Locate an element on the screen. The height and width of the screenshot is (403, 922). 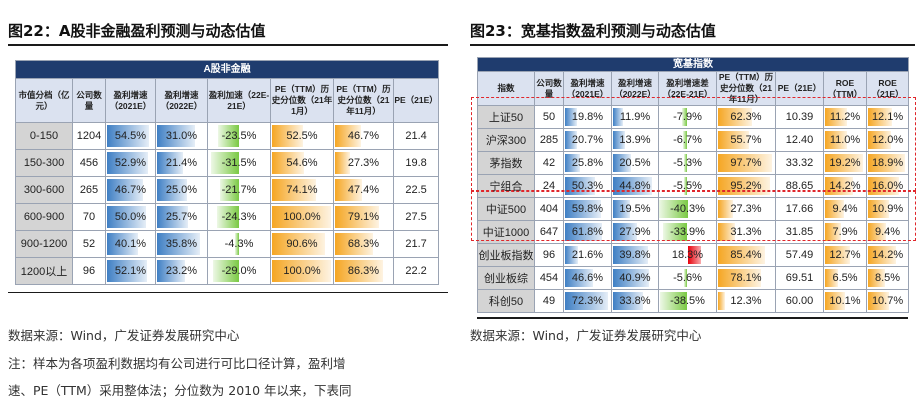
table-cell: 19.8% is located at coordinates (587, 117).